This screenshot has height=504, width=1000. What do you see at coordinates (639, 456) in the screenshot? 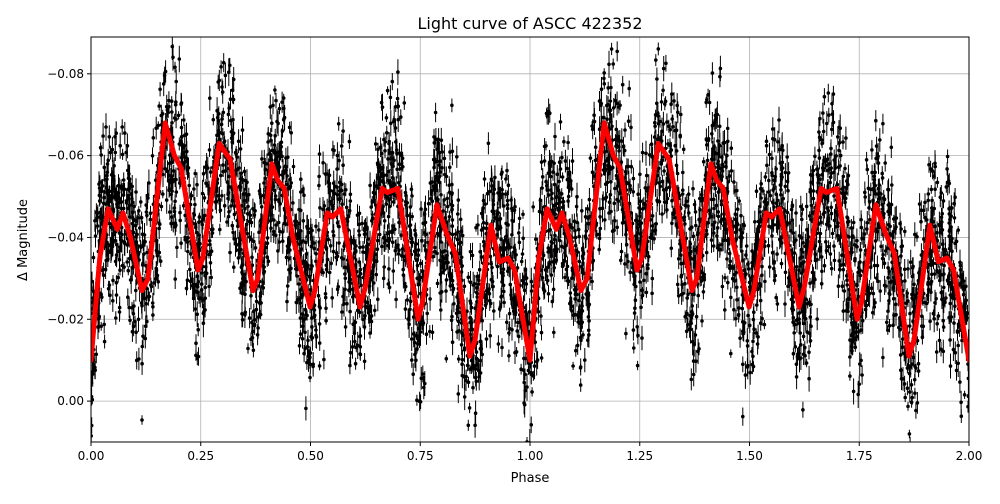
I see `x-tick-label: 1.25` at bounding box center [639, 456].